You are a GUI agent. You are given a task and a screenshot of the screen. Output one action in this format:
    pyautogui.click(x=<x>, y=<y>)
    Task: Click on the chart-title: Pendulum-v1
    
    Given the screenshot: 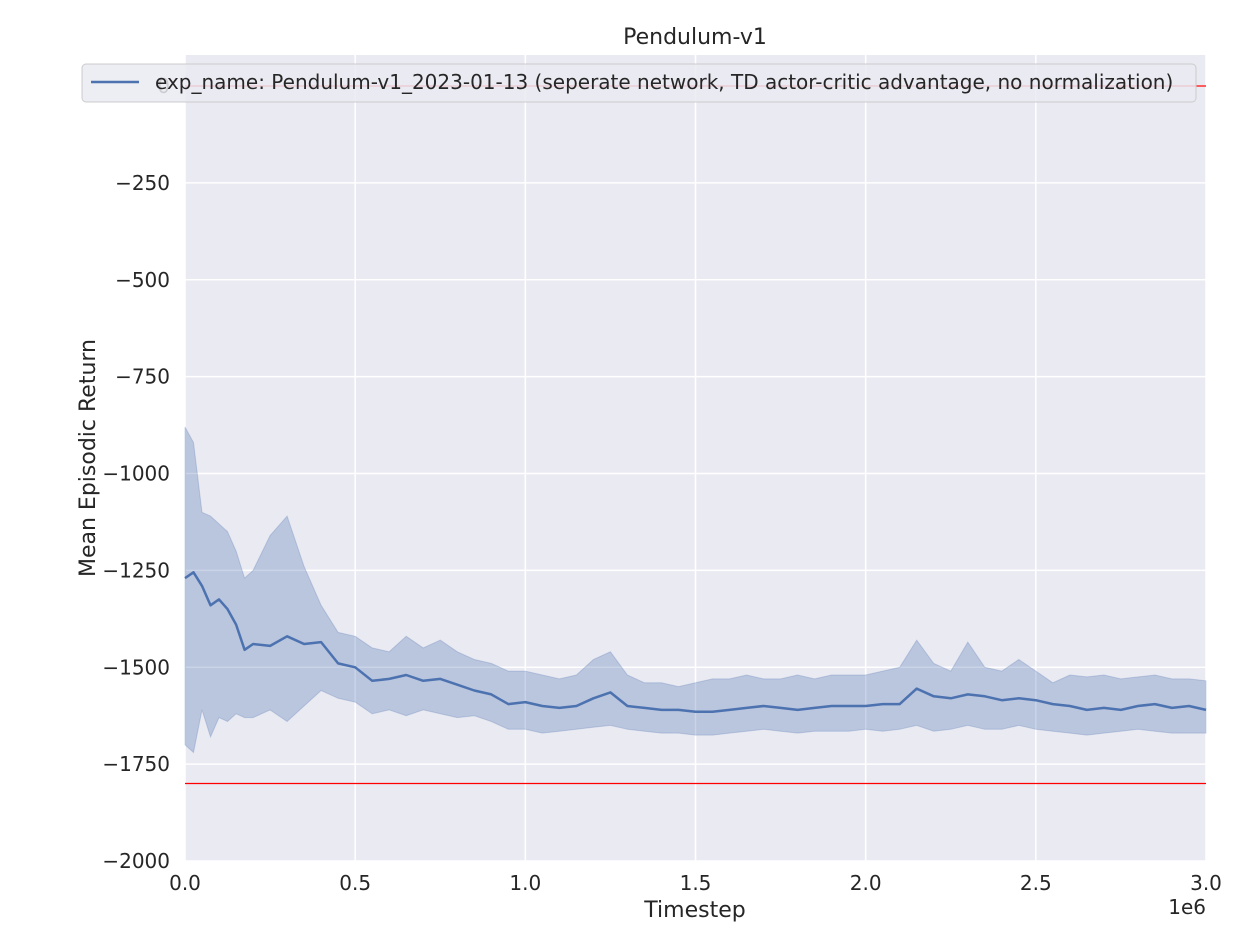 What is the action you would take?
    pyautogui.click(x=695, y=37)
    